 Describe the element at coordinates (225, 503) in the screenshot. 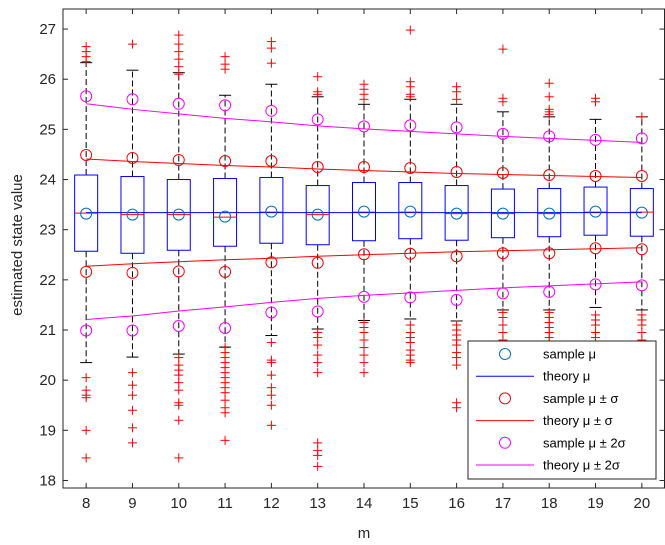

I see `x-tick-label-11: 11` at that location.